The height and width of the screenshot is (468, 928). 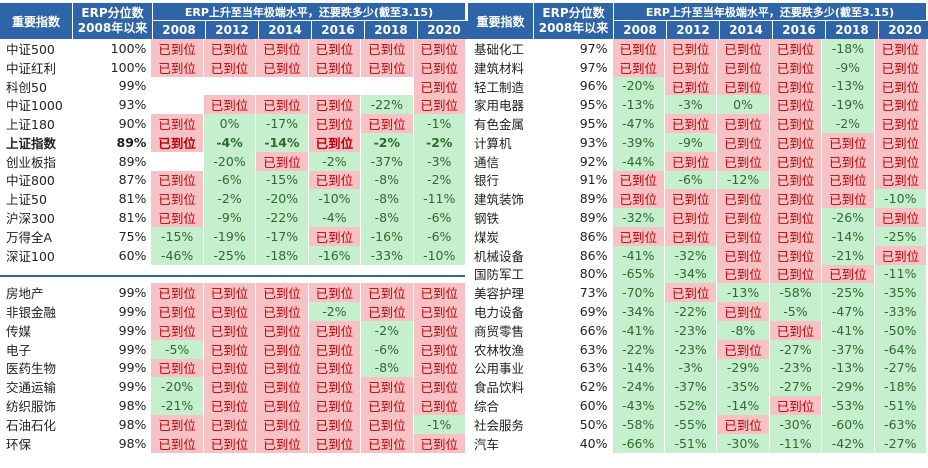 I want to click on value-cell: -35%, so click(x=743, y=387).